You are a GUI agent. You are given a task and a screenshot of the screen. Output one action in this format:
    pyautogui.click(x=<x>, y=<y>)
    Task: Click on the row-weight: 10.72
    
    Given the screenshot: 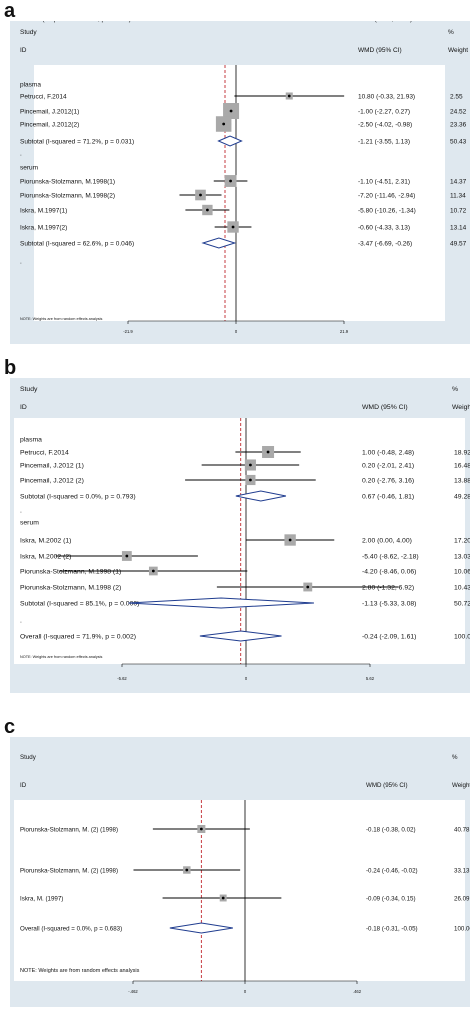 What is the action you would take?
    pyautogui.click(x=458, y=211)
    